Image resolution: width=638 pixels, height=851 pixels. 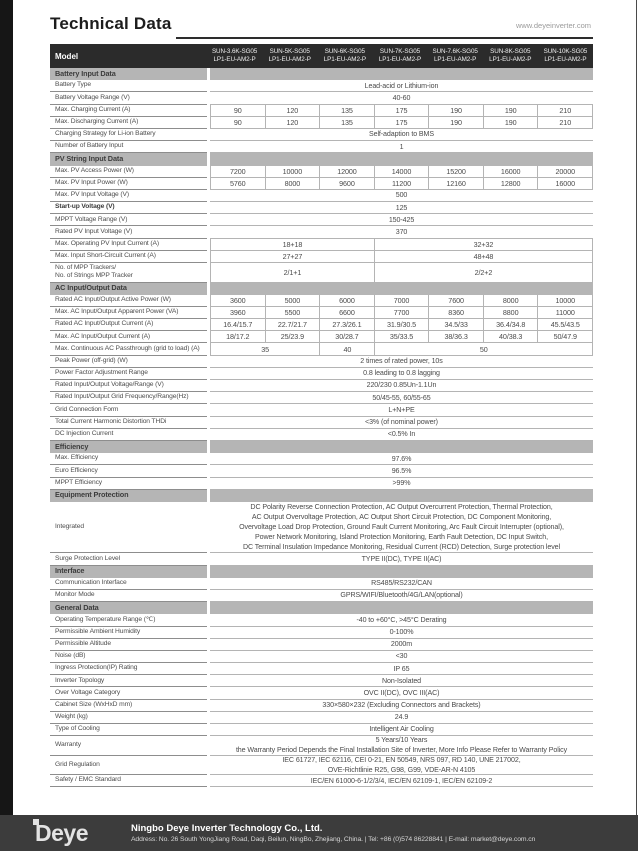 I want to click on spec-row: MPPT Voltage Range (V) 150-425, so click(x=321, y=220).